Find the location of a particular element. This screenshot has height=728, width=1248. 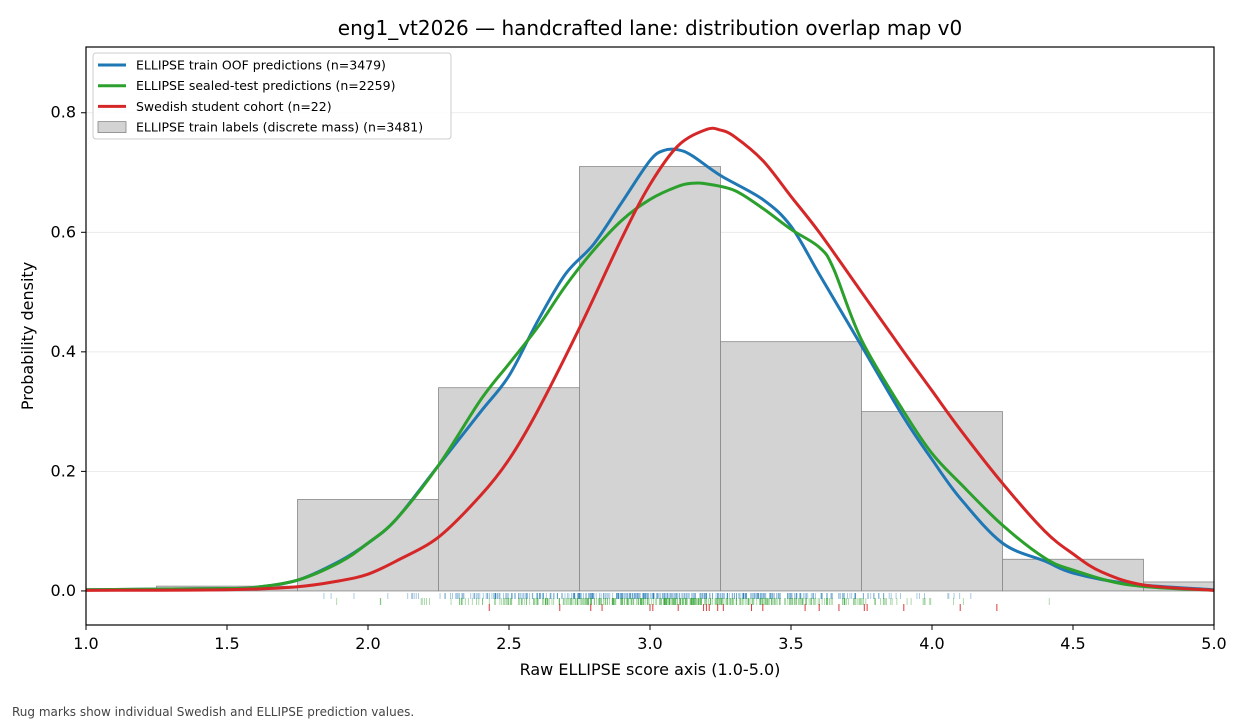

x-axis-label: Raw ELLIPSE score axis (1.0-5.0) is located at coordinates (650, 669).